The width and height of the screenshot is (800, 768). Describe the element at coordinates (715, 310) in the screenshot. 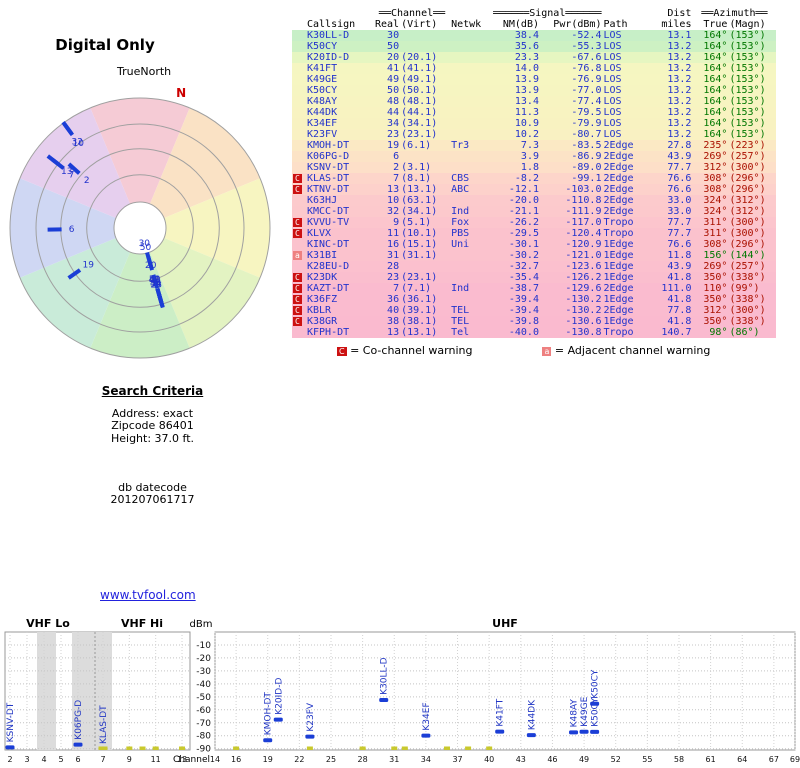

I see `true-azimuth-cell: 312°` at that location.